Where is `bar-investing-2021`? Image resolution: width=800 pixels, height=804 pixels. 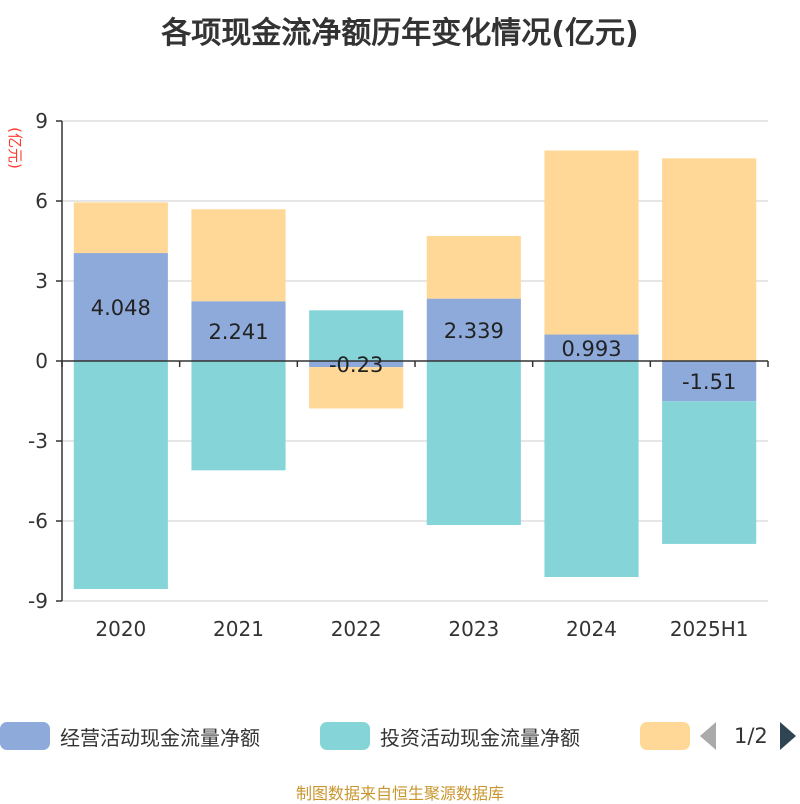 bar-investing-2021 is located at coordinates (238, 416).